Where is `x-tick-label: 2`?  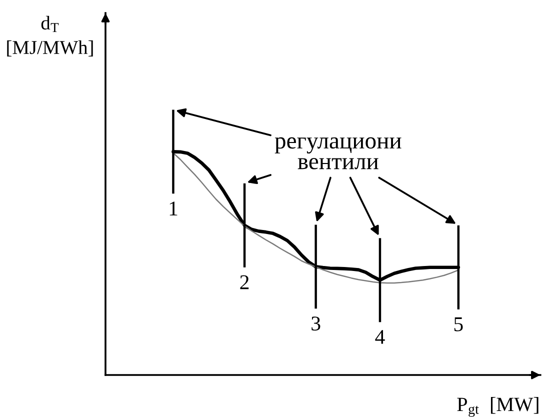 x-tick-label: 2 is located at coordinates (244, 282).